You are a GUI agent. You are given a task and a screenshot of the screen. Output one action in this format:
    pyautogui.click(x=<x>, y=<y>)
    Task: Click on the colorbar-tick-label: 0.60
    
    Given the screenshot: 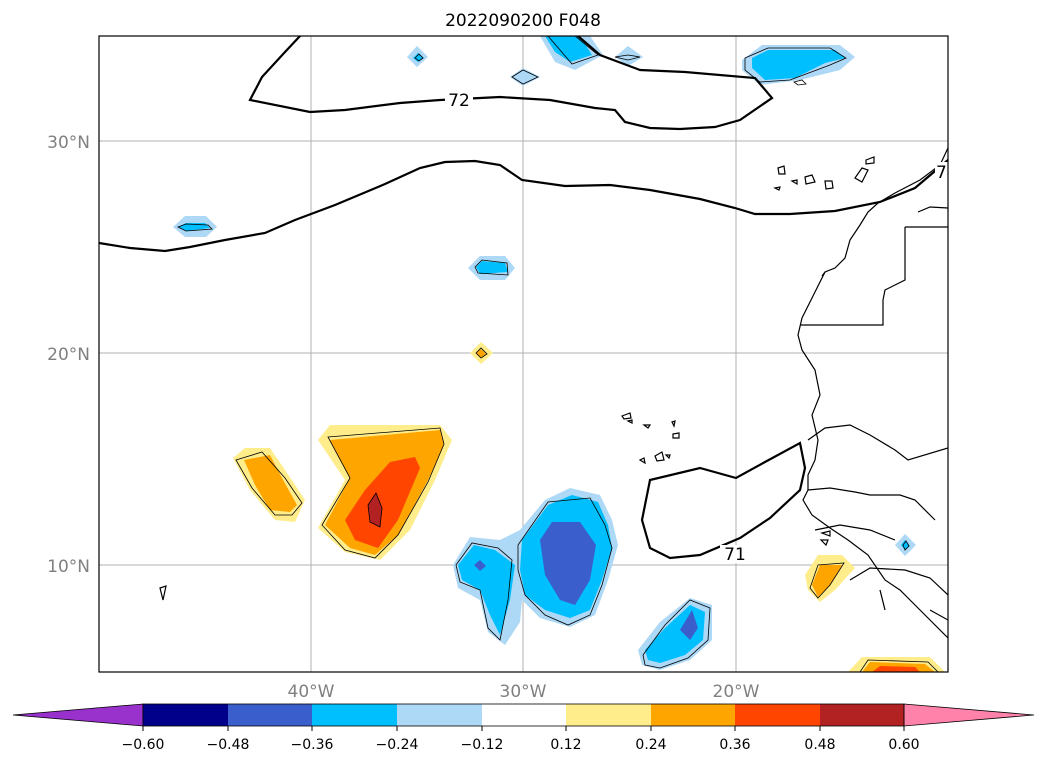 What is the action you would take?
    pyautogui.click(x=903, y=745)
    